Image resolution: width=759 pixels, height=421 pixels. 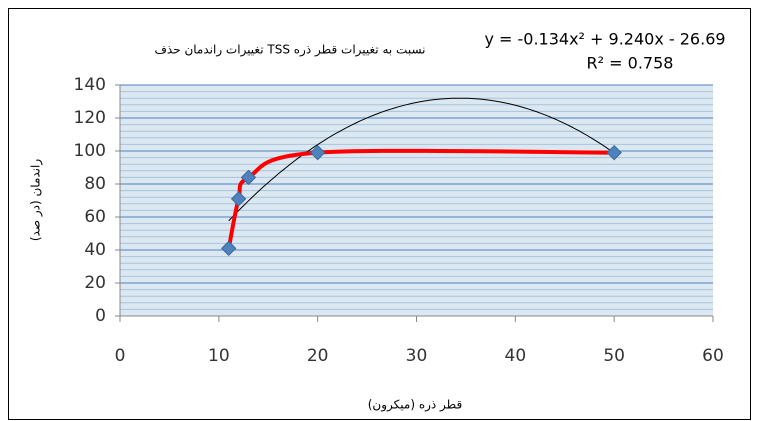 I want to click on x-tick-label: 60, so click(x=713, y=356).